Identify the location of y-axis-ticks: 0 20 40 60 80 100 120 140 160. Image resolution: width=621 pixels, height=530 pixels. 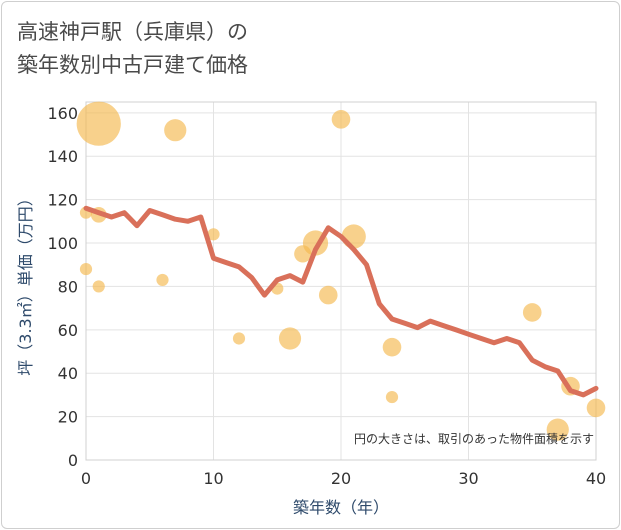
(62, 287).